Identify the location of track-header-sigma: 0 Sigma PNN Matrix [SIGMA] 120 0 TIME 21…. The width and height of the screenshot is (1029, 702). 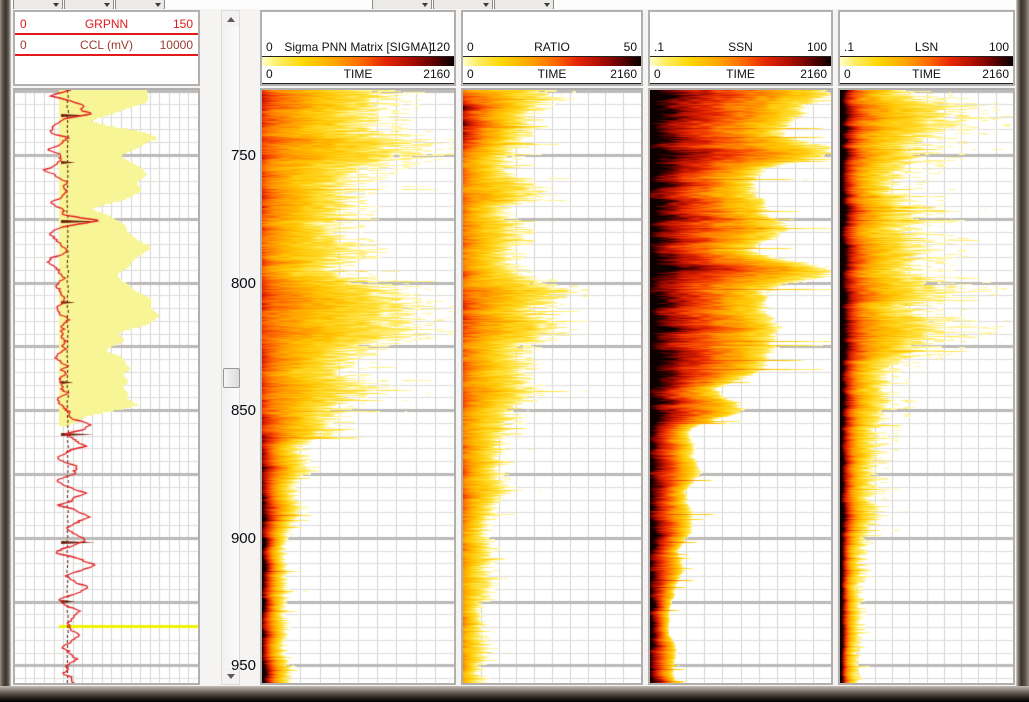
(358, 48).